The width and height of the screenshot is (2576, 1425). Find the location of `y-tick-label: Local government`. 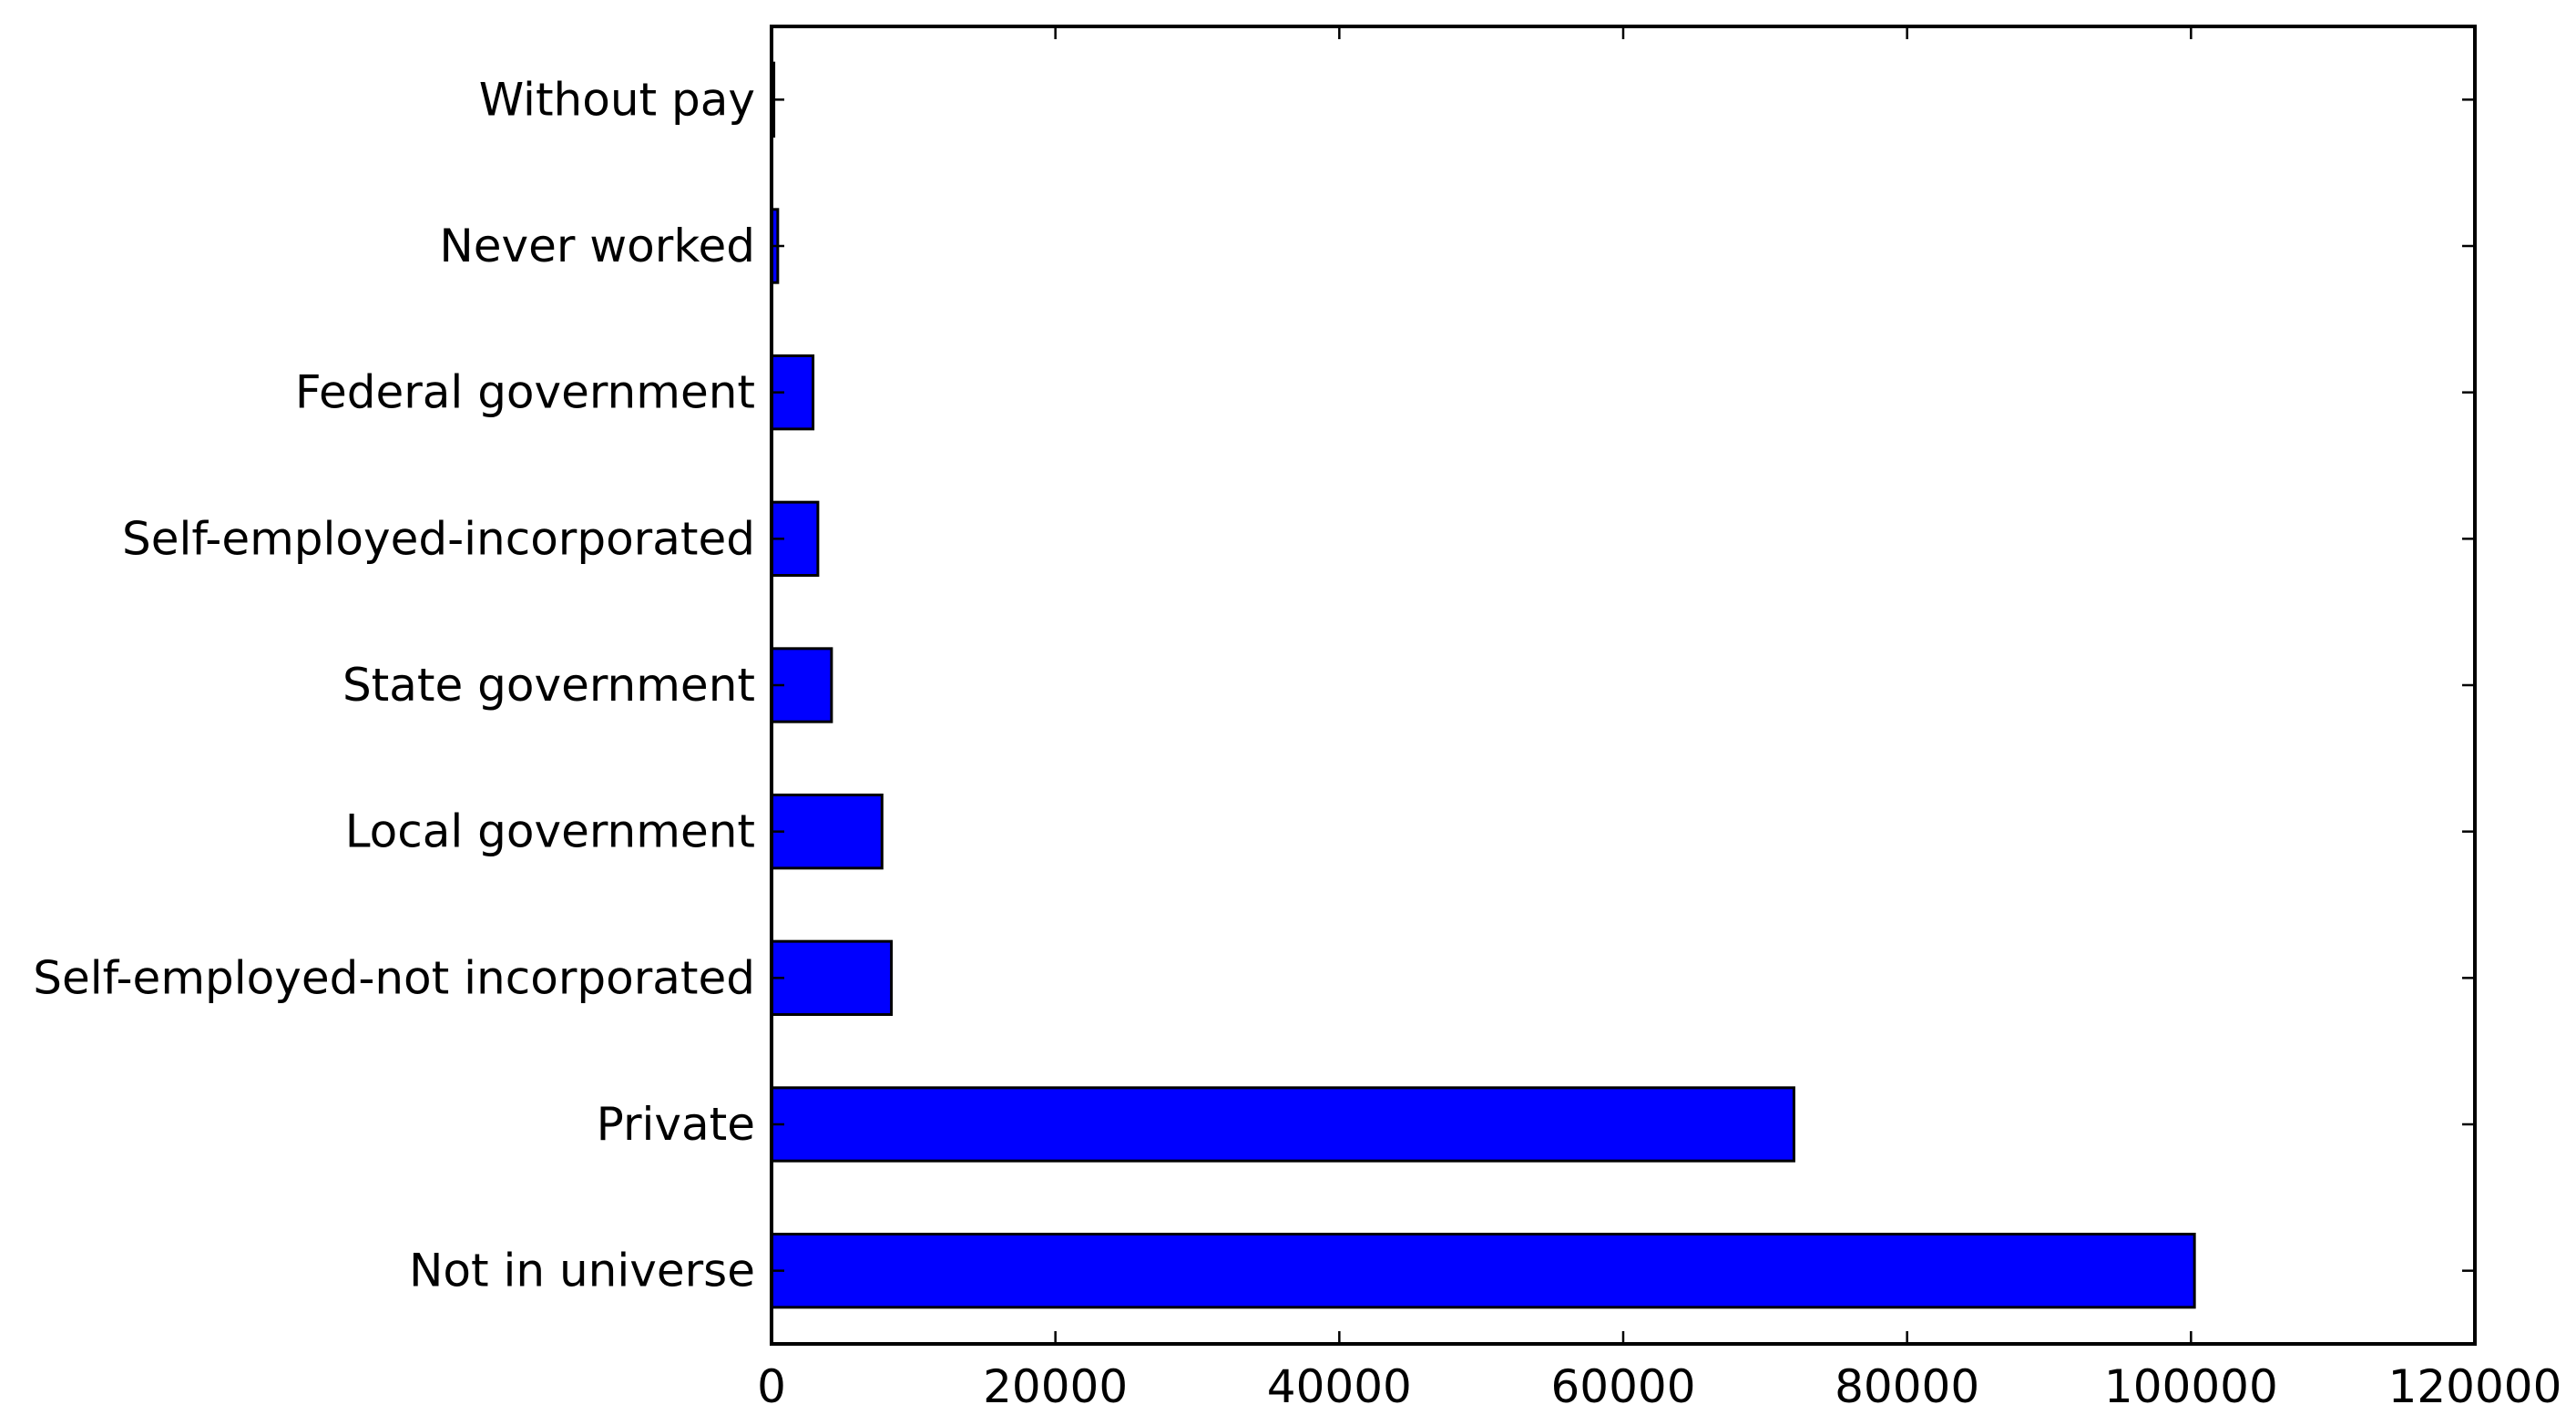

y-tick-label: Local government is located at coordinates (550, 831).